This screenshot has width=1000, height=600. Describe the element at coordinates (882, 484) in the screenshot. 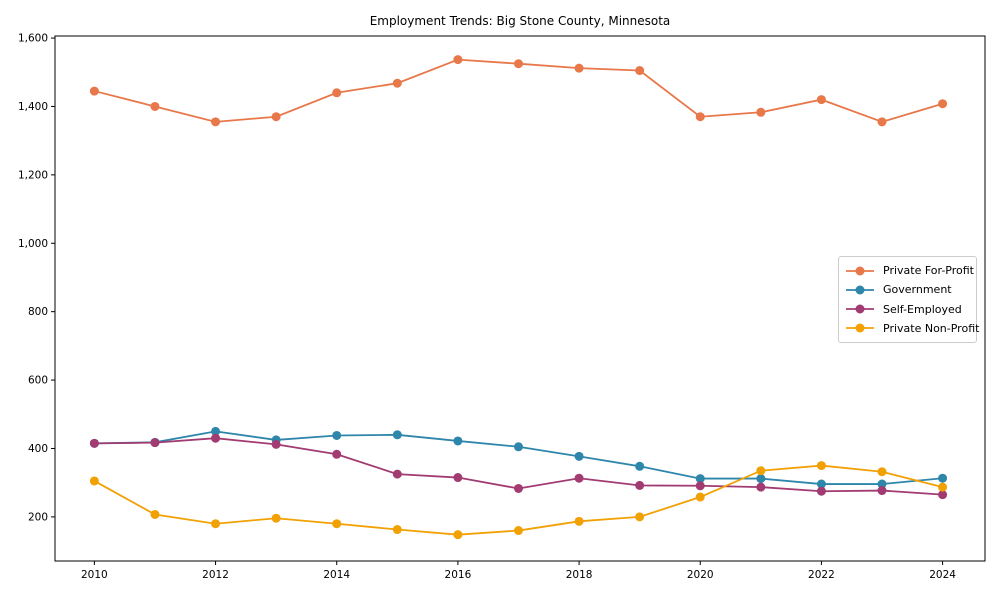

I see `data-point-government-2023` at that location.